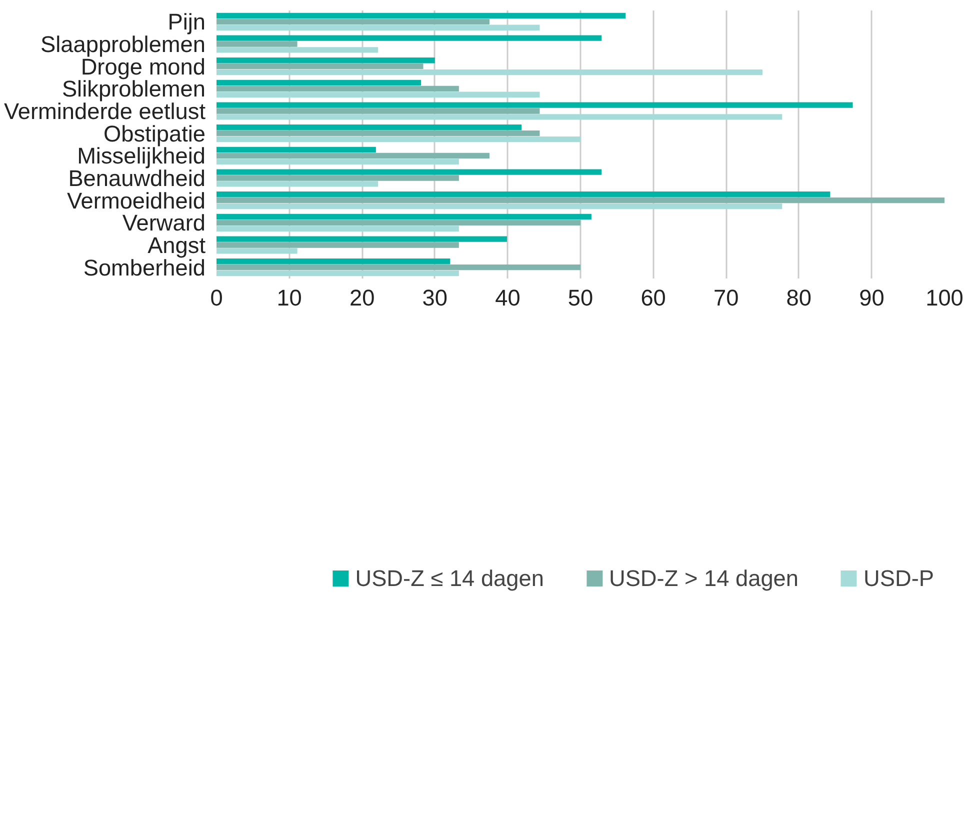  Describe the element at coordinates (653, 297) in the screenshot. I see `x-tick-label: 60` at that location.